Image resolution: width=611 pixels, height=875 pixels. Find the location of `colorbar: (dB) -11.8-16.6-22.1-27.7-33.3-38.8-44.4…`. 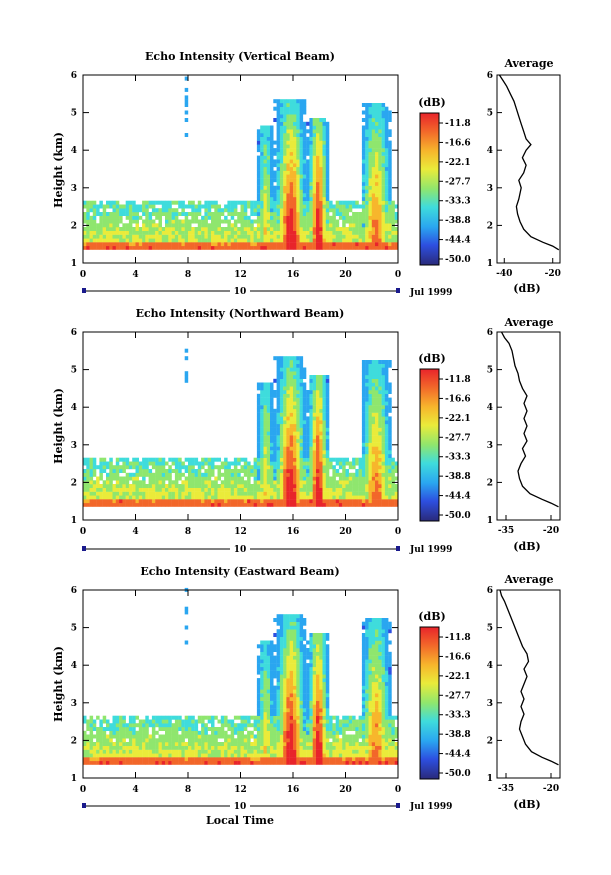

colorbar: (dB) -11.8-16.6-22.1-27.7-33.3-38.8-44.4… is located at coordinates (444, 437).